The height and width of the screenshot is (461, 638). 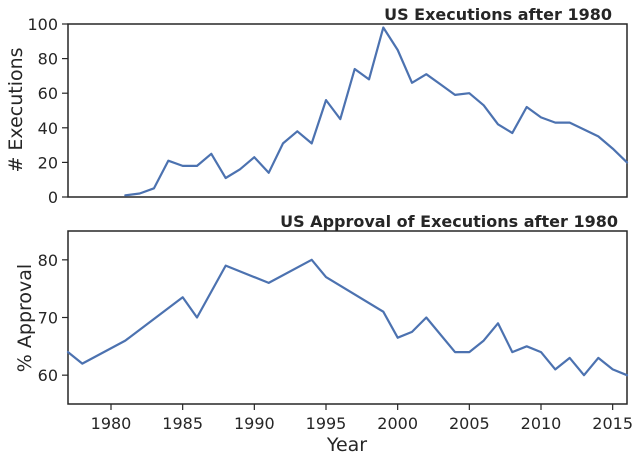 I want to click on executions-y-tick-label: 20, so click(x=48, y=162).